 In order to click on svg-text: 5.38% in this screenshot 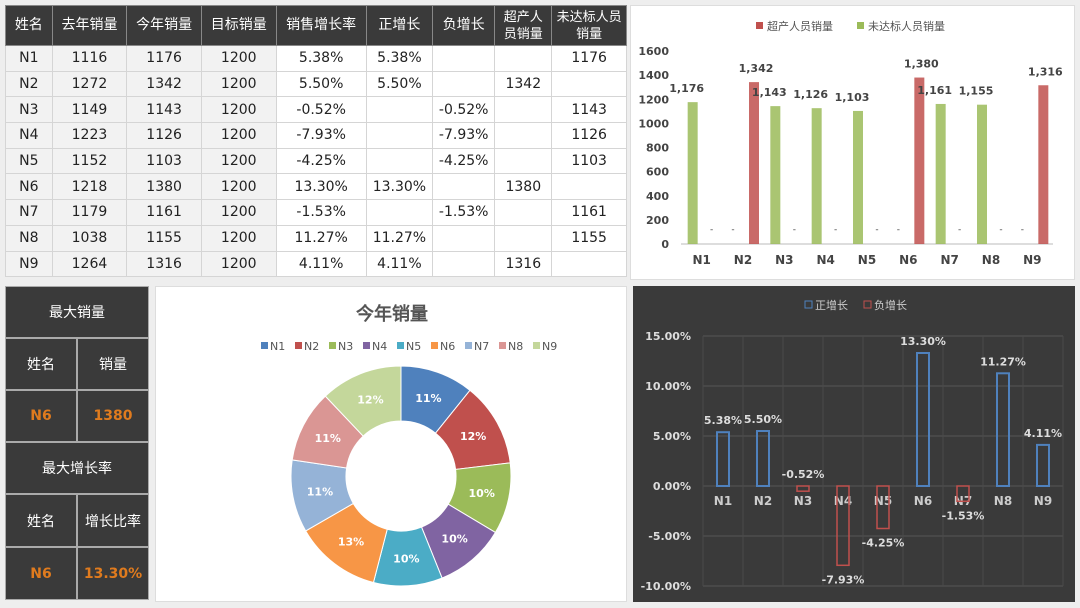, I will do `click(723, 420)`.